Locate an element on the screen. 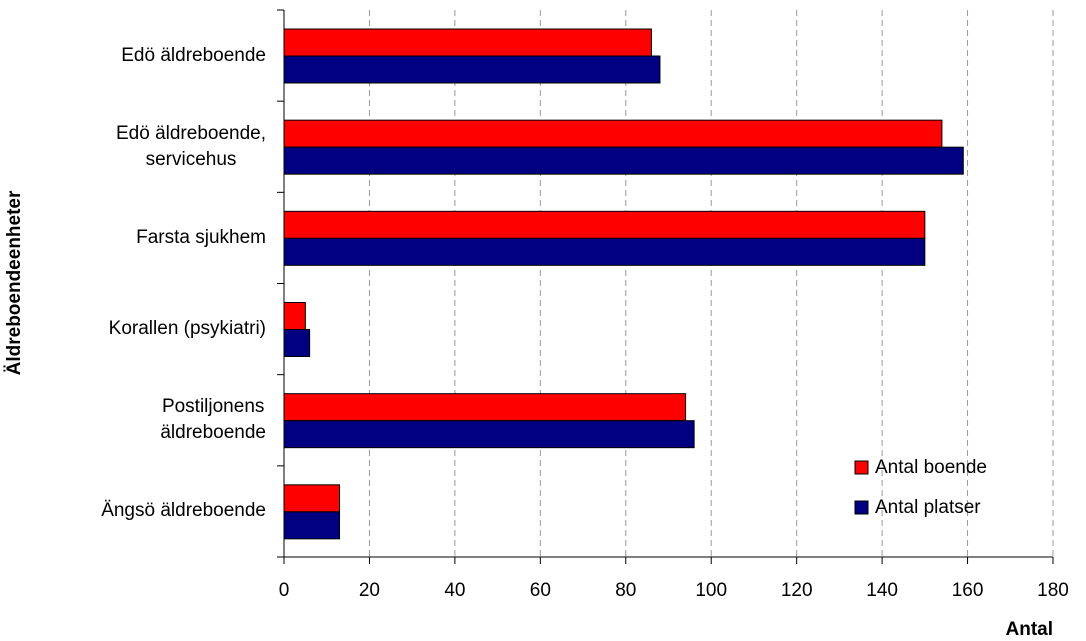 This screenshot has height=641, width=1086. y-tick-label: Edö äldreboende is located at coordinates (193, 55).